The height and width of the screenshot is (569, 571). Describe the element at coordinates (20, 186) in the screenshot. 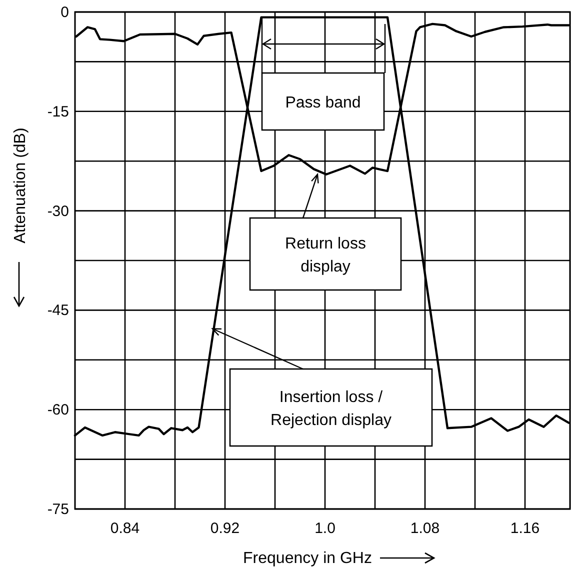

I see `y-axis-title: Attenuation (dB)` at that location.